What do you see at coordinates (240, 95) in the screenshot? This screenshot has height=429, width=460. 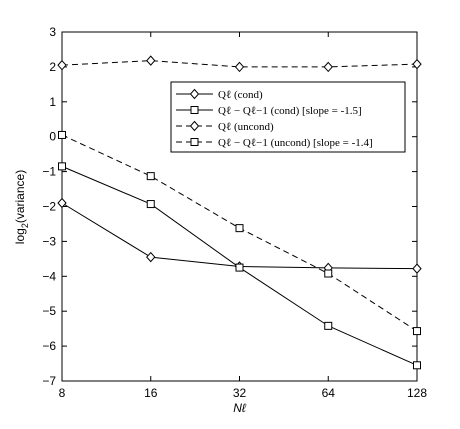 I see `legend-label-1: Qℓ (cond)` at bounding box center [240, 95].